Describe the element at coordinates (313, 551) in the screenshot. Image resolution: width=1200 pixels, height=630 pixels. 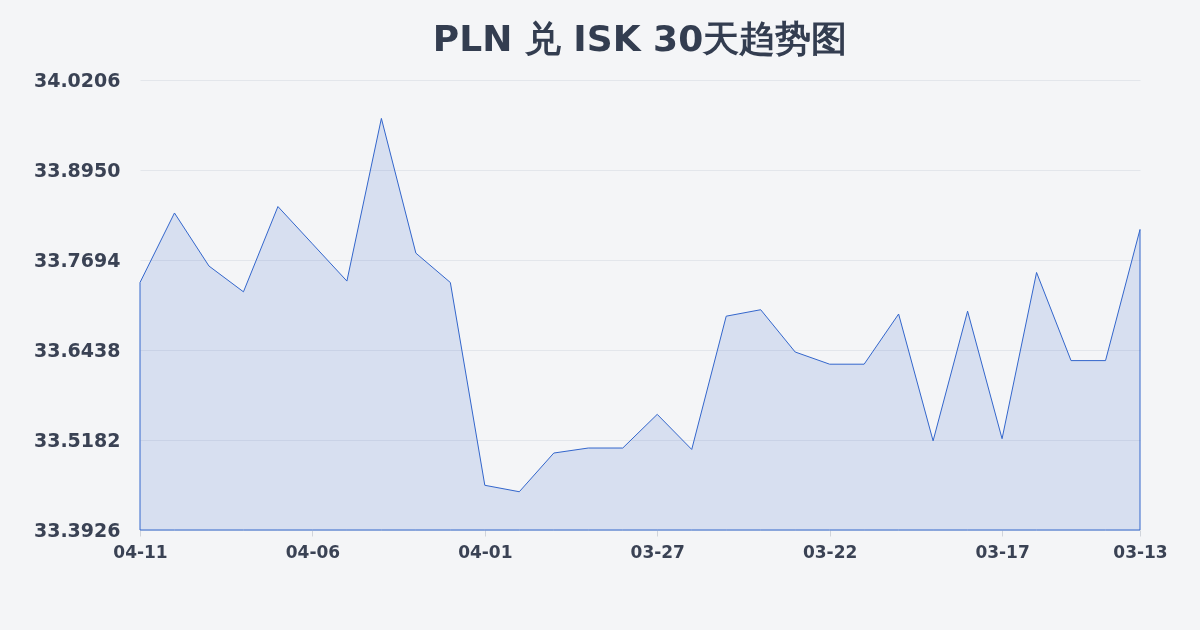
I see `x-tick-label: 04-06` at that location.